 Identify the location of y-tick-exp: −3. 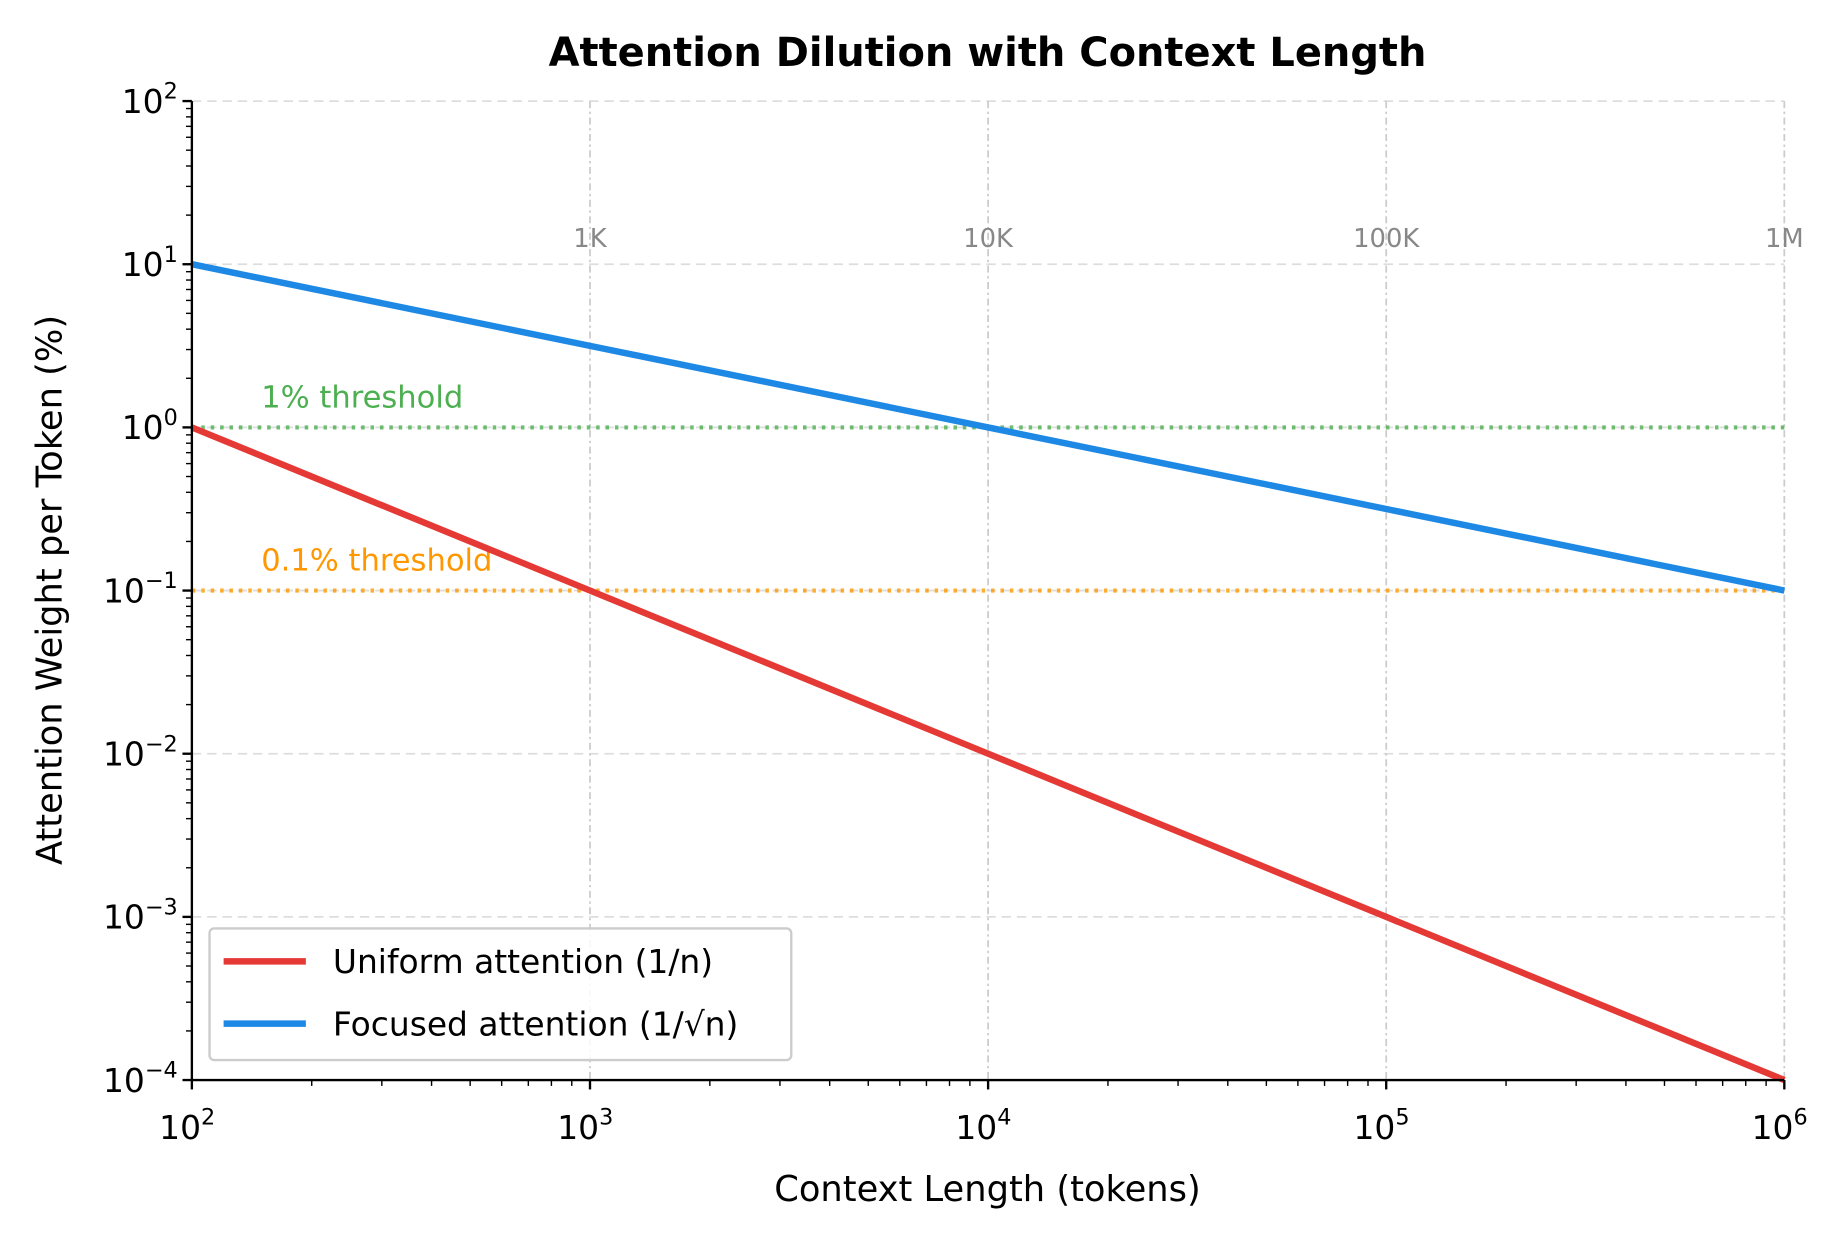
(161, 908).